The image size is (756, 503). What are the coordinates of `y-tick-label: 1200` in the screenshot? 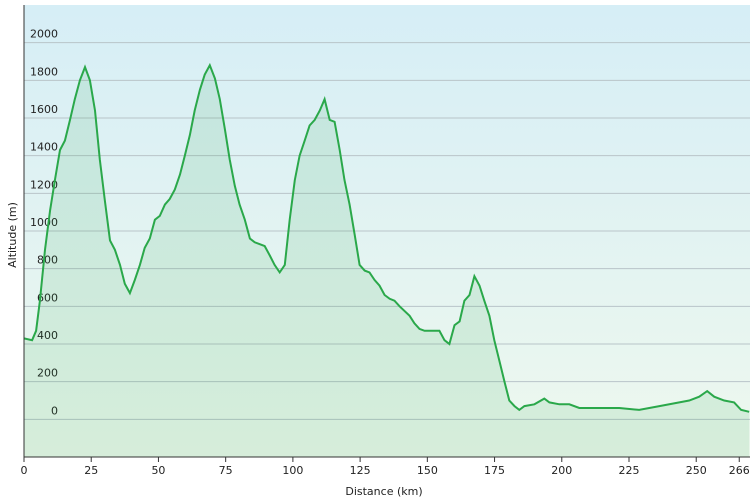 It's located at (44, 184).